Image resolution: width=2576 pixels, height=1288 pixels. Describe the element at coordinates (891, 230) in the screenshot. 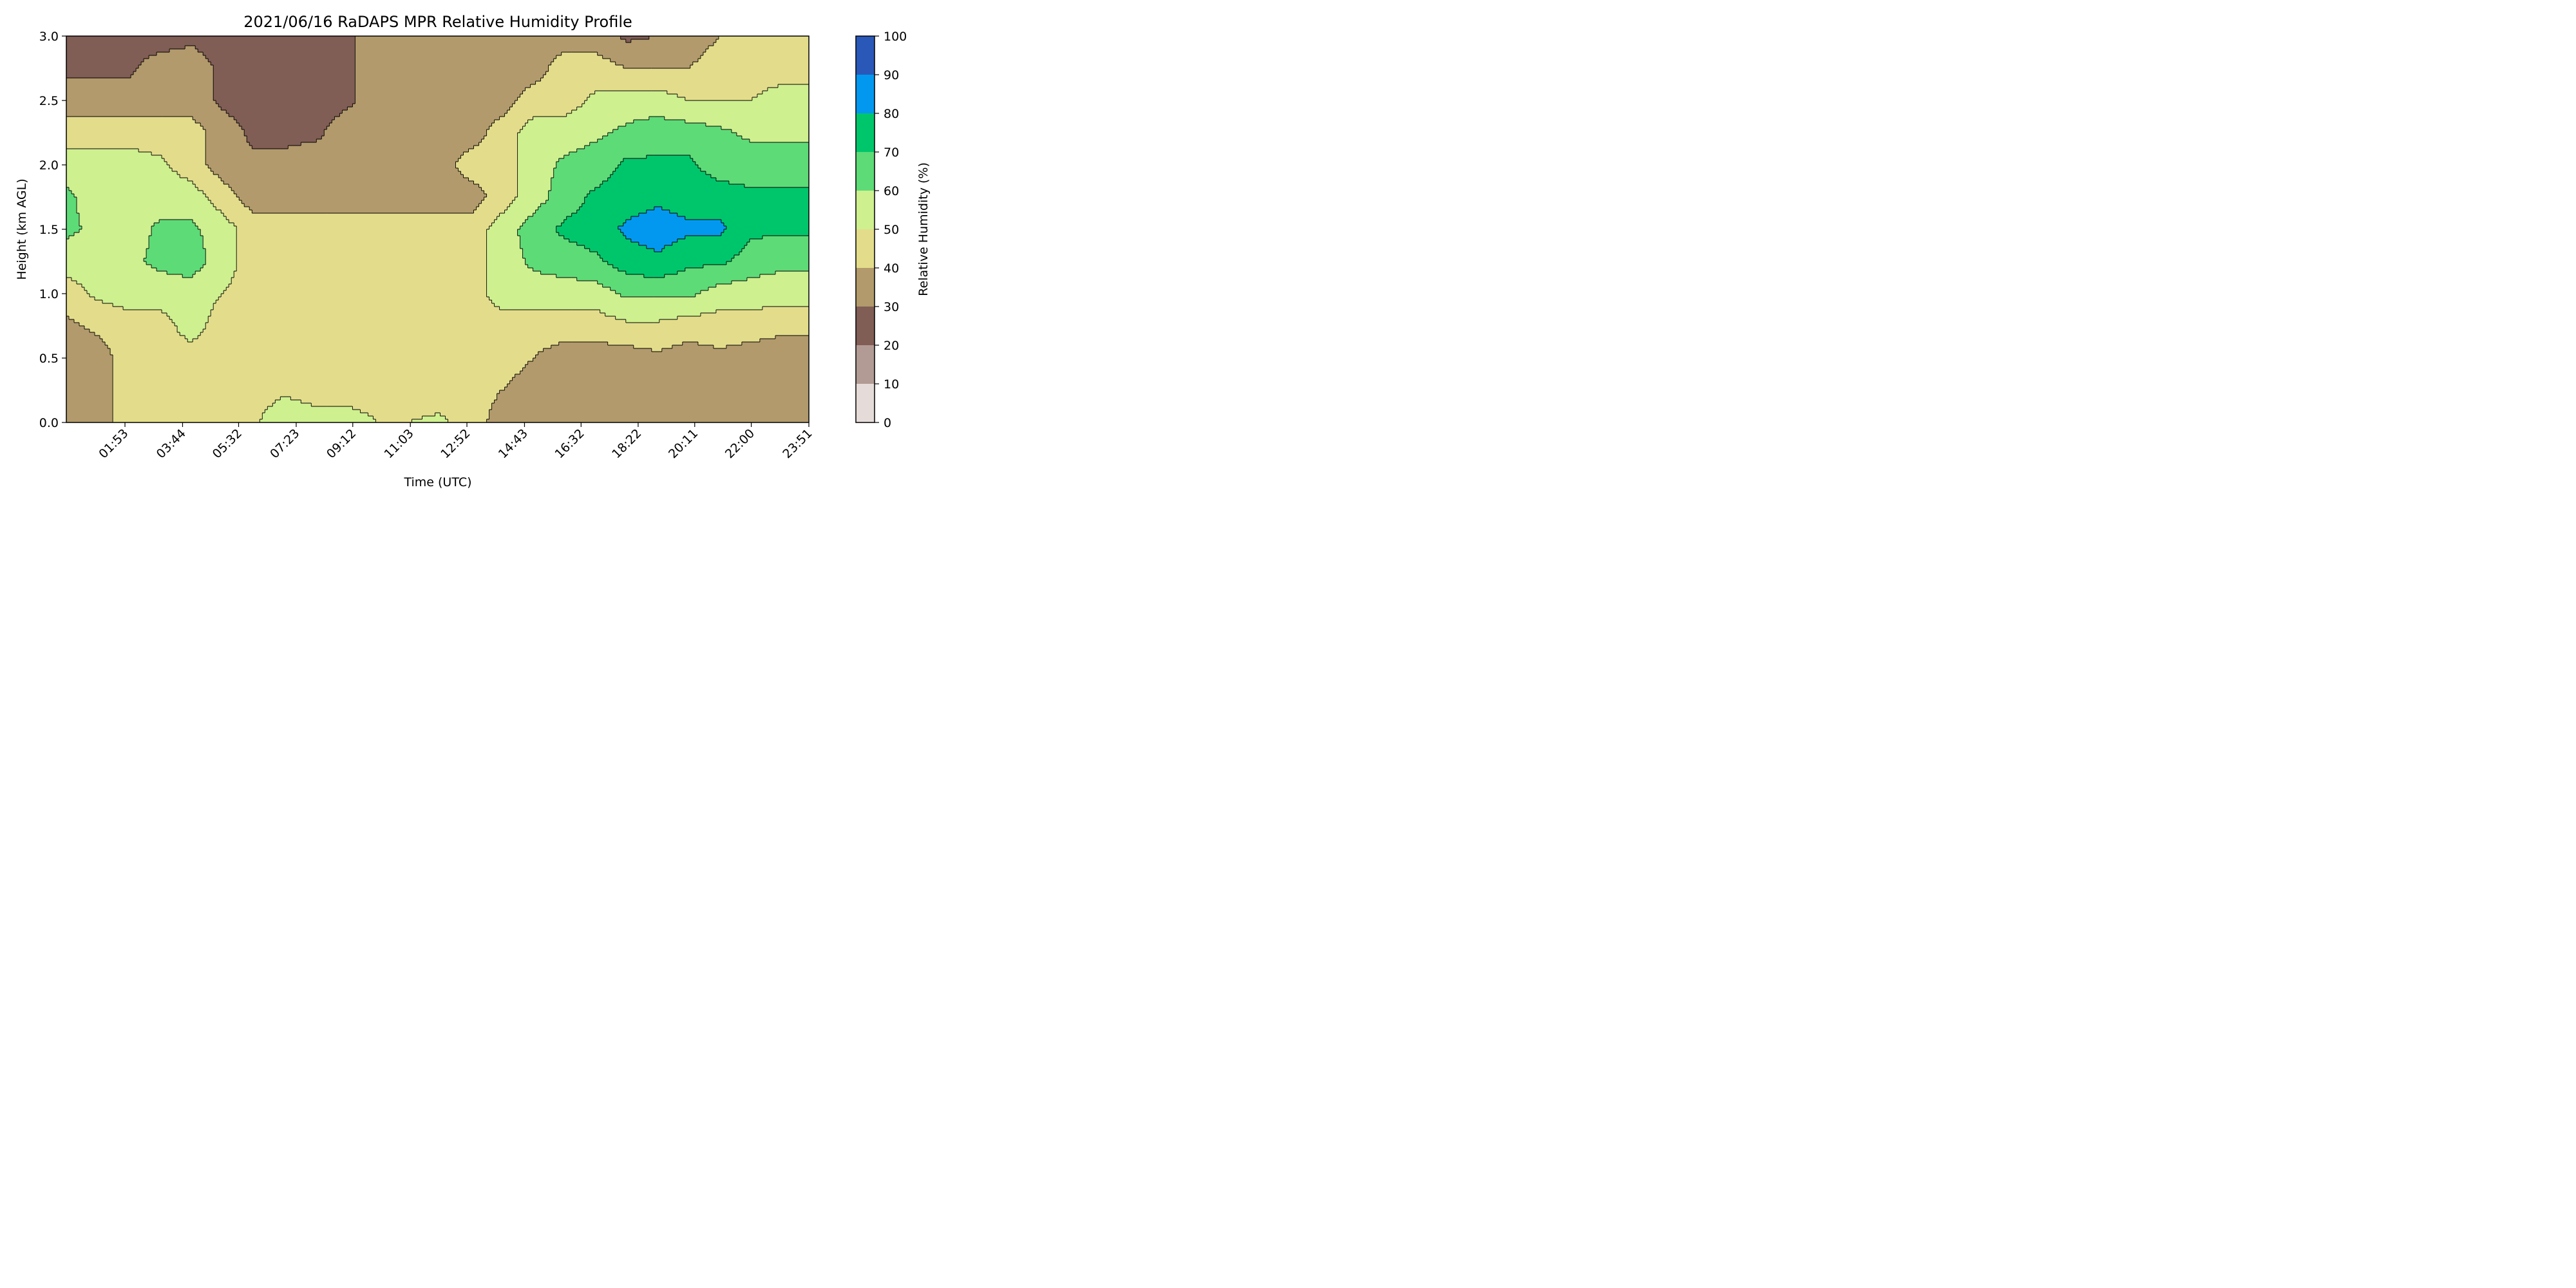

I see `colorbar-axis: 0 10 20 30 40 50 60 70 80 90 100` at that location.